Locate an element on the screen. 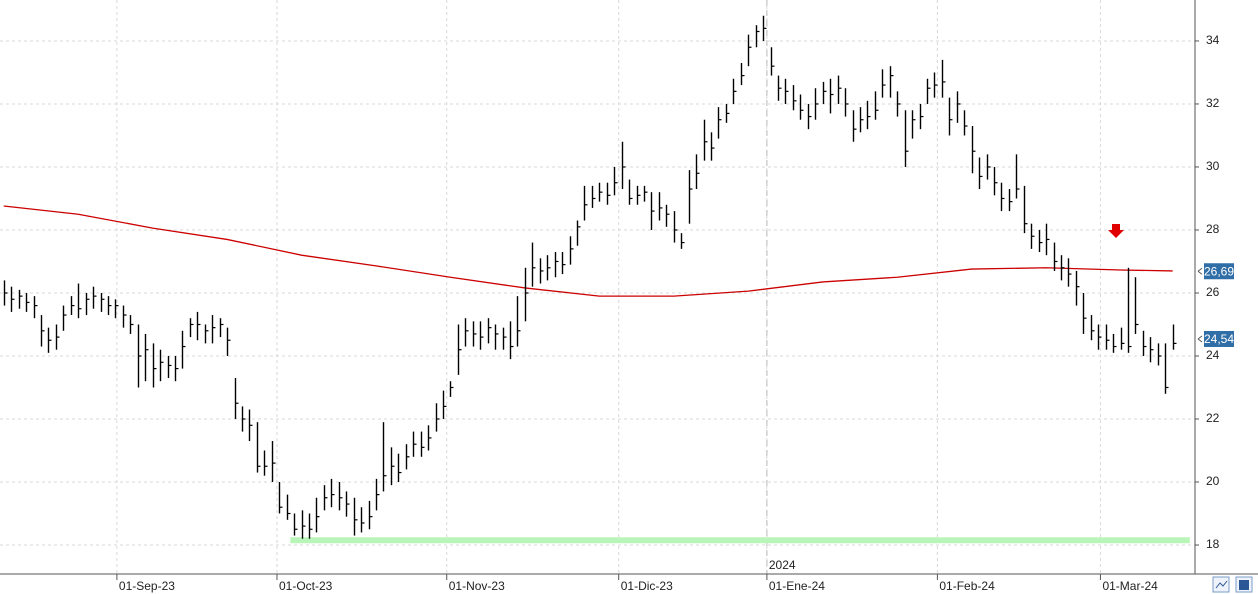 Image resolution: width=1258 pixels, height=594 pixels. toolbar is located at coordinates (1232, 584).